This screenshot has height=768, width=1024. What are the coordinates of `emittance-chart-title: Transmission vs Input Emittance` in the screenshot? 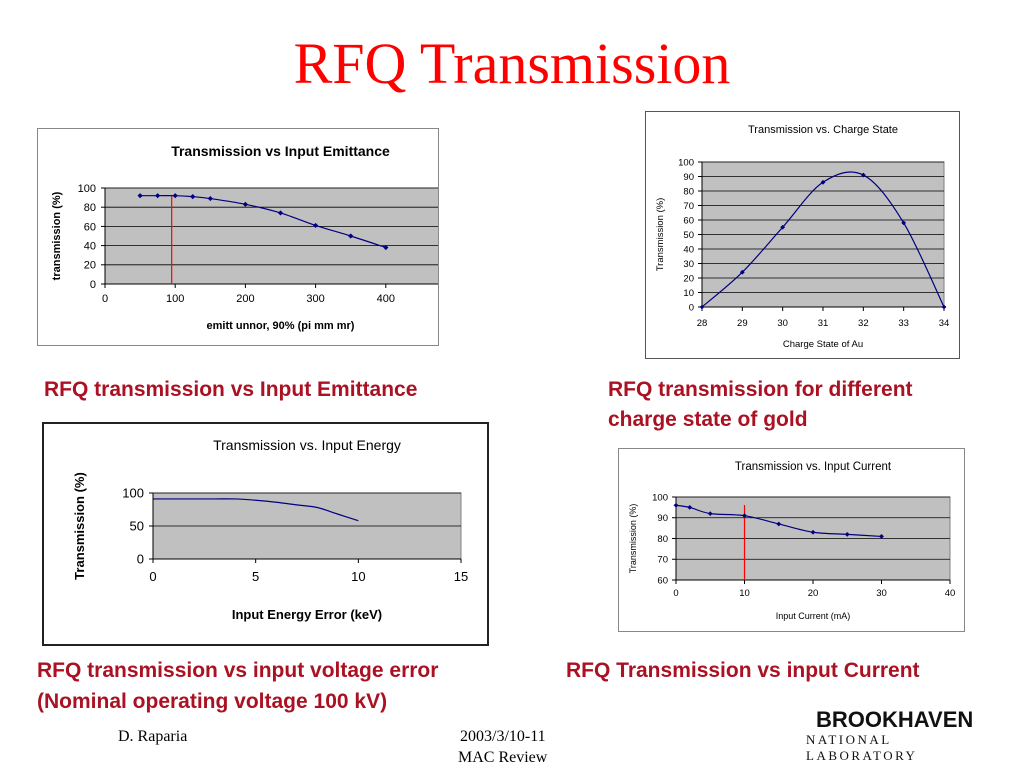 It's located at (280, 151).